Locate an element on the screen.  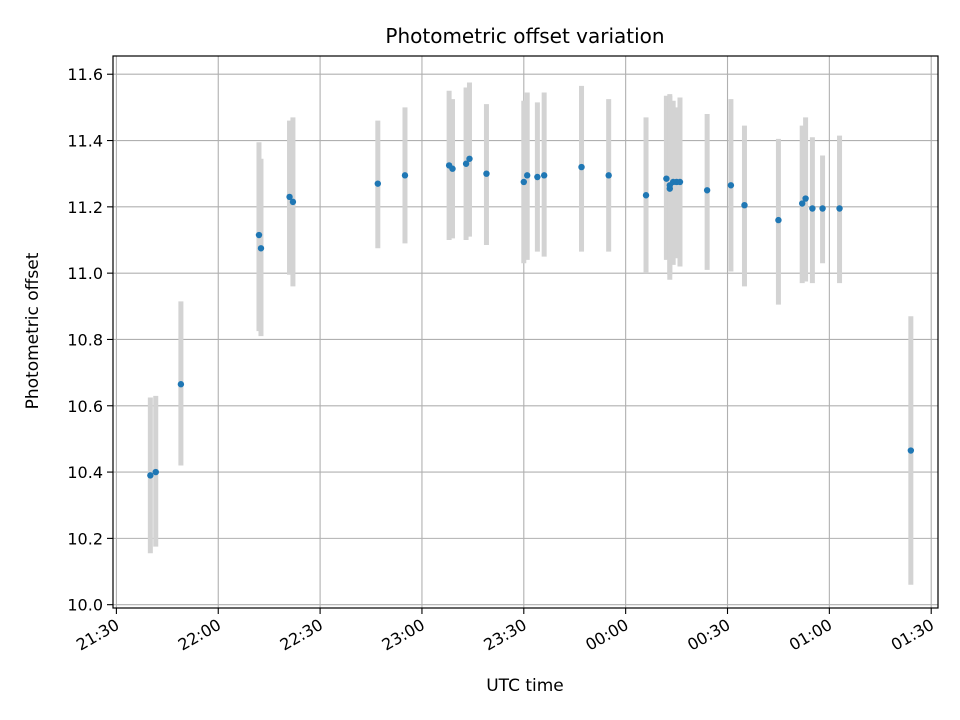
y-axis: 10.0 10.2 10.4 10.6 10.8 11.0 11.2 11.4 11.6 is located at coordinates (90, 340).